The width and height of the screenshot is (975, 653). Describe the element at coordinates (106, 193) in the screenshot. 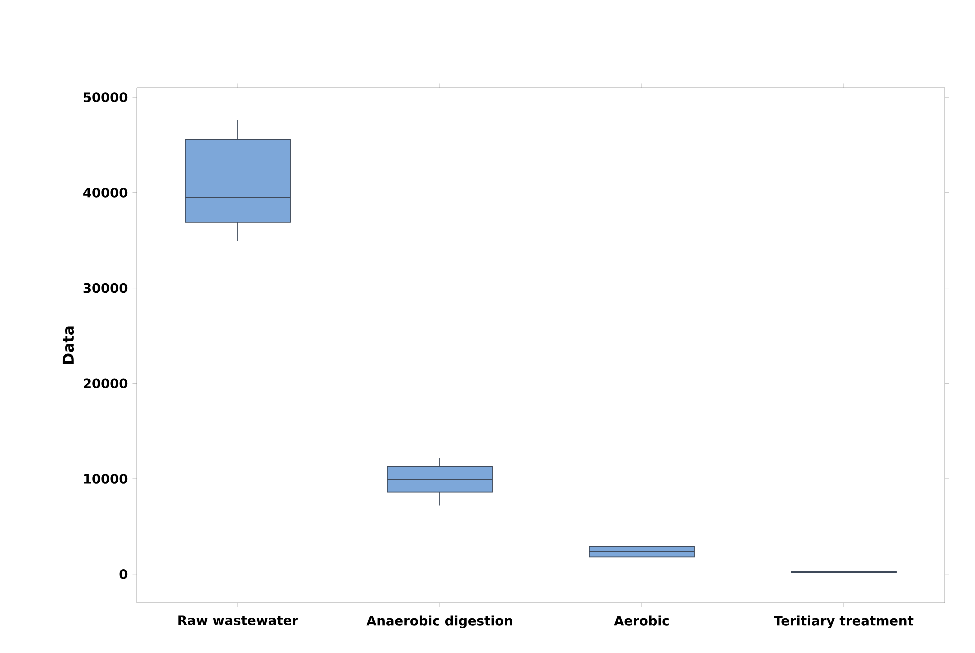

I see `y-tick-label: 40000` at that location.